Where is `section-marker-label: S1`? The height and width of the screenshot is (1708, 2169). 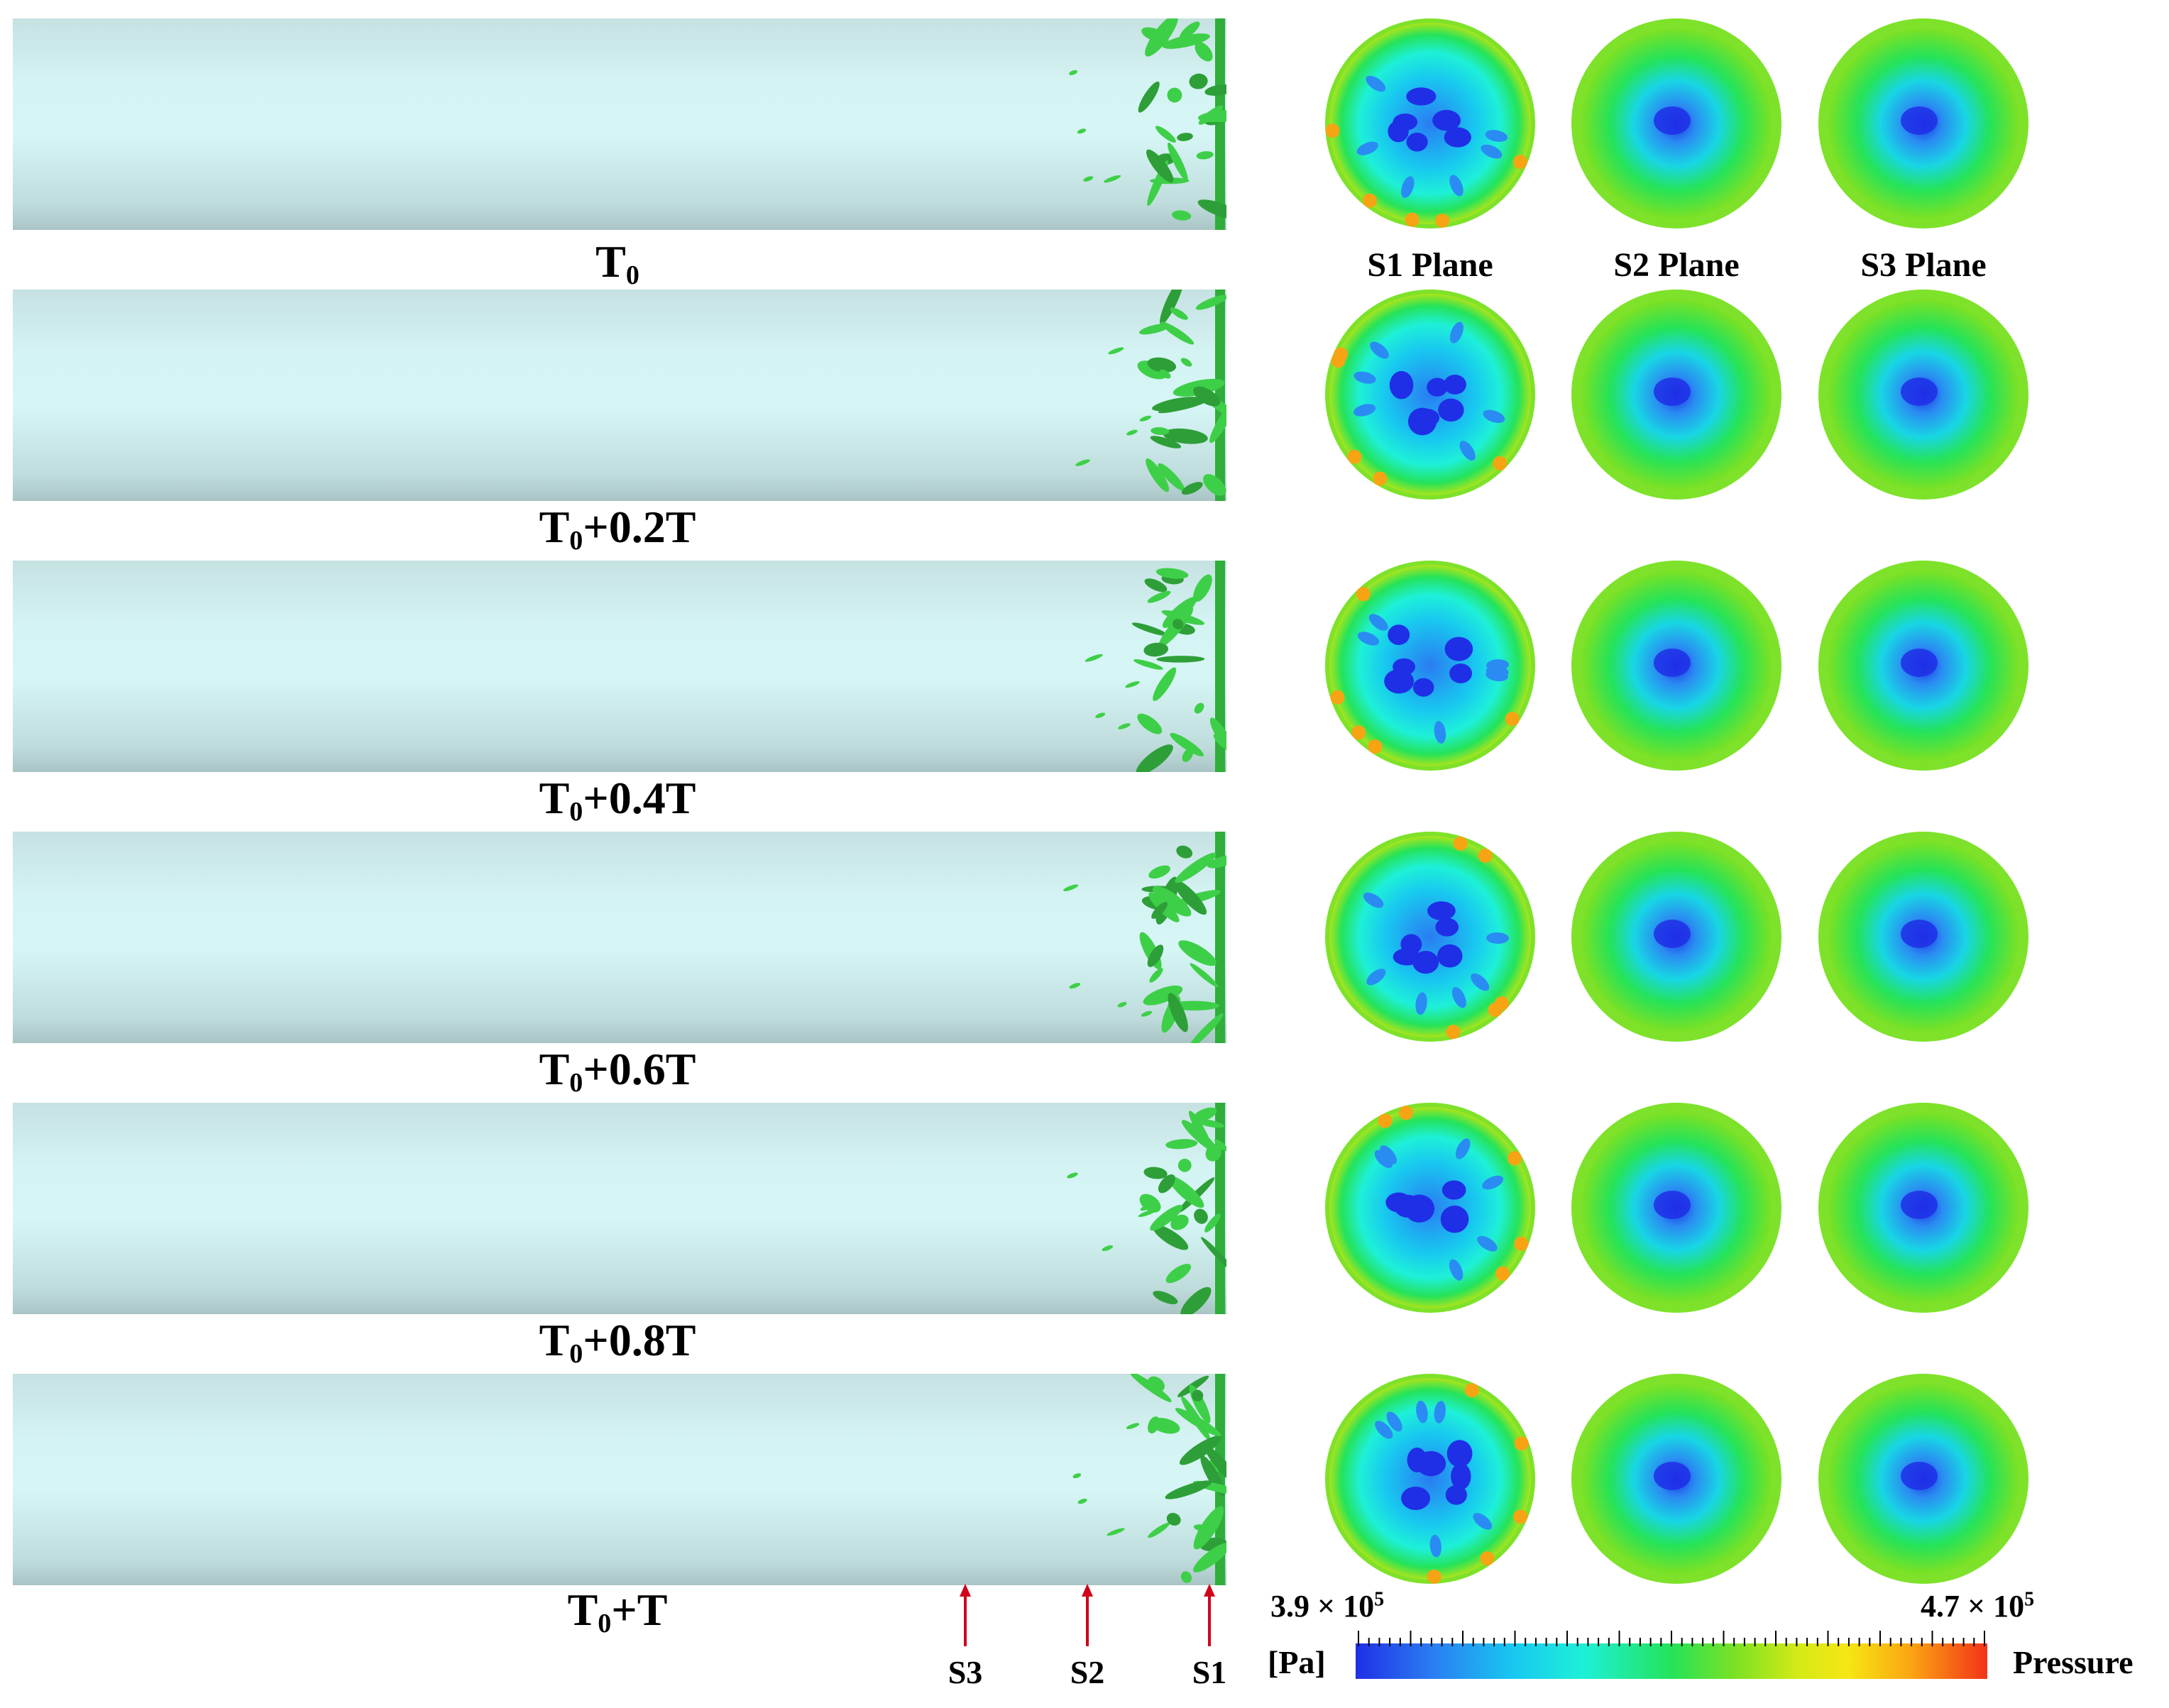
section-marker-label: S1 is located at coordinates (1209, 1672).